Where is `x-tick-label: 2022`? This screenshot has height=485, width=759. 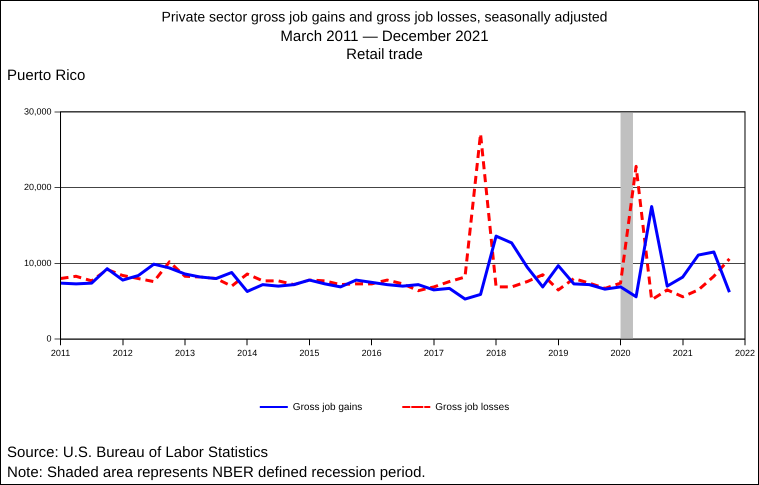 x-tick-label: 2022 is located at coordinates (745, 353).